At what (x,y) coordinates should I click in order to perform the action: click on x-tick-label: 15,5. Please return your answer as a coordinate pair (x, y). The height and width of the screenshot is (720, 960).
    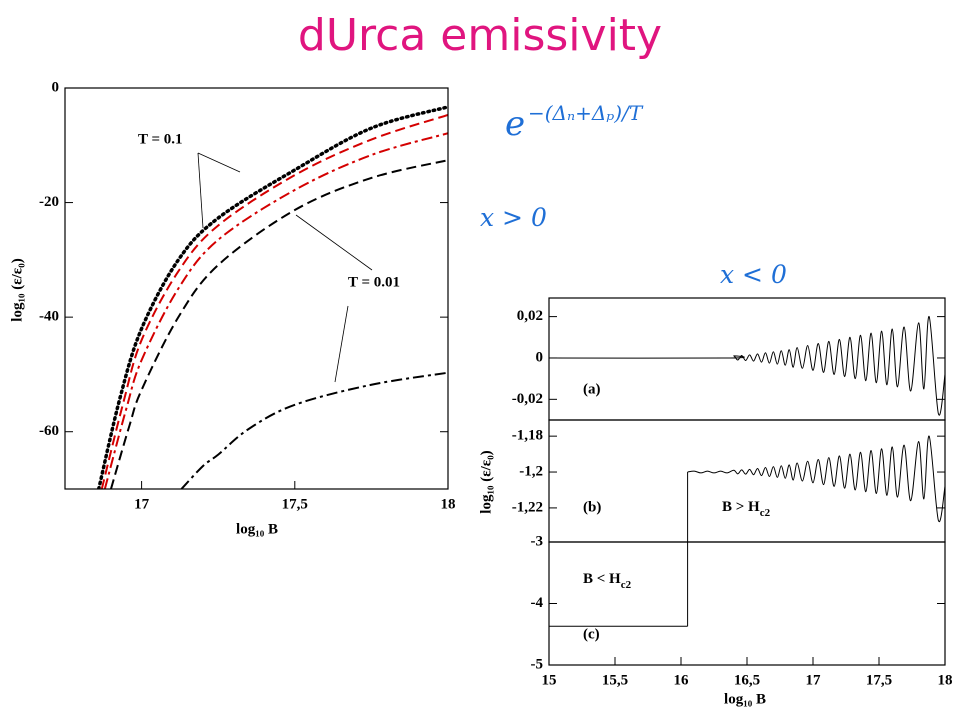
    Looking at the image, I should click on (615, 680).